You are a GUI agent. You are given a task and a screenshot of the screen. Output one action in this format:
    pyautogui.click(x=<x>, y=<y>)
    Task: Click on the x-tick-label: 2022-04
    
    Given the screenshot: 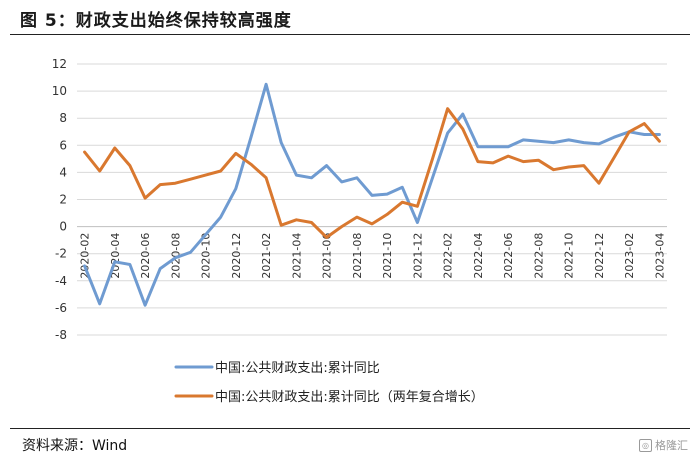 What is the action you would take?
    pyautogui.click(x=478, y=256)
    